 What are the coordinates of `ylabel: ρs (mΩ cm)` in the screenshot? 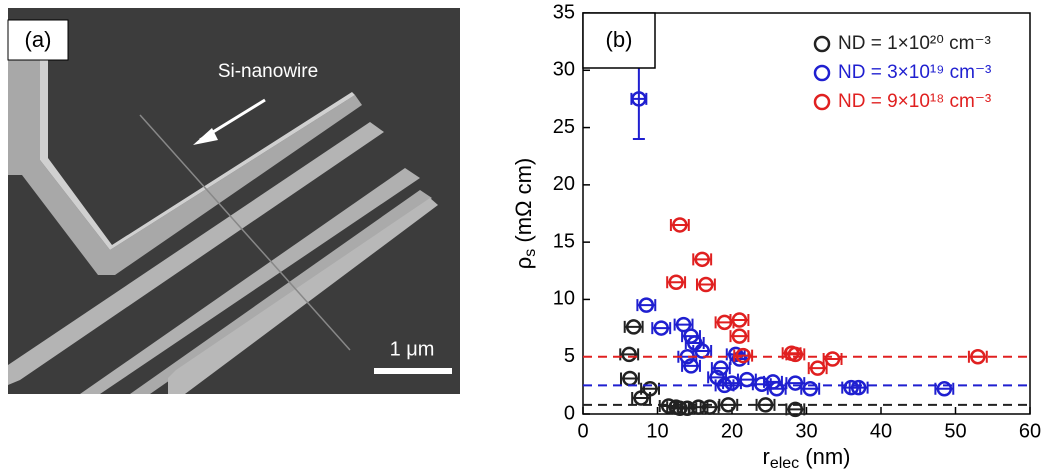 It's located at (525, 214).